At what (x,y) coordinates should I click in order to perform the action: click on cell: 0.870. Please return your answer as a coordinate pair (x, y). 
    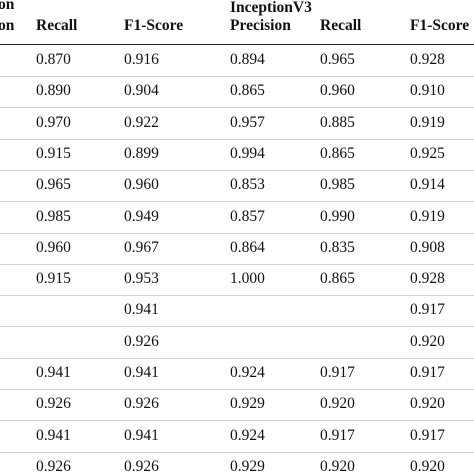
    Looking at the image, I should click on (53, 59).